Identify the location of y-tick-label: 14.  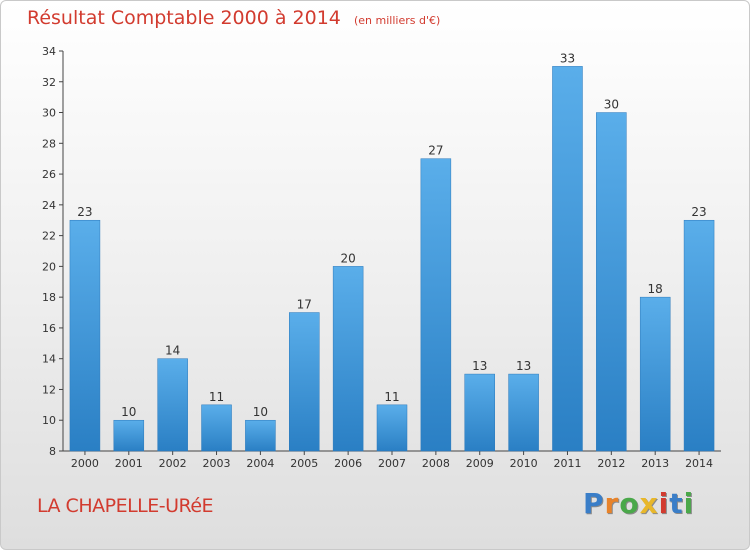
(49, 359).